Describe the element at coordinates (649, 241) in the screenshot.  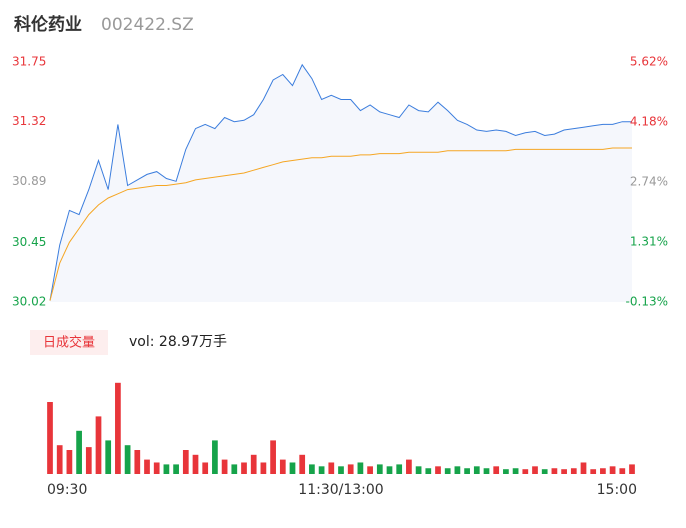
I see `y2-tick-label: 1.31%` at that location.